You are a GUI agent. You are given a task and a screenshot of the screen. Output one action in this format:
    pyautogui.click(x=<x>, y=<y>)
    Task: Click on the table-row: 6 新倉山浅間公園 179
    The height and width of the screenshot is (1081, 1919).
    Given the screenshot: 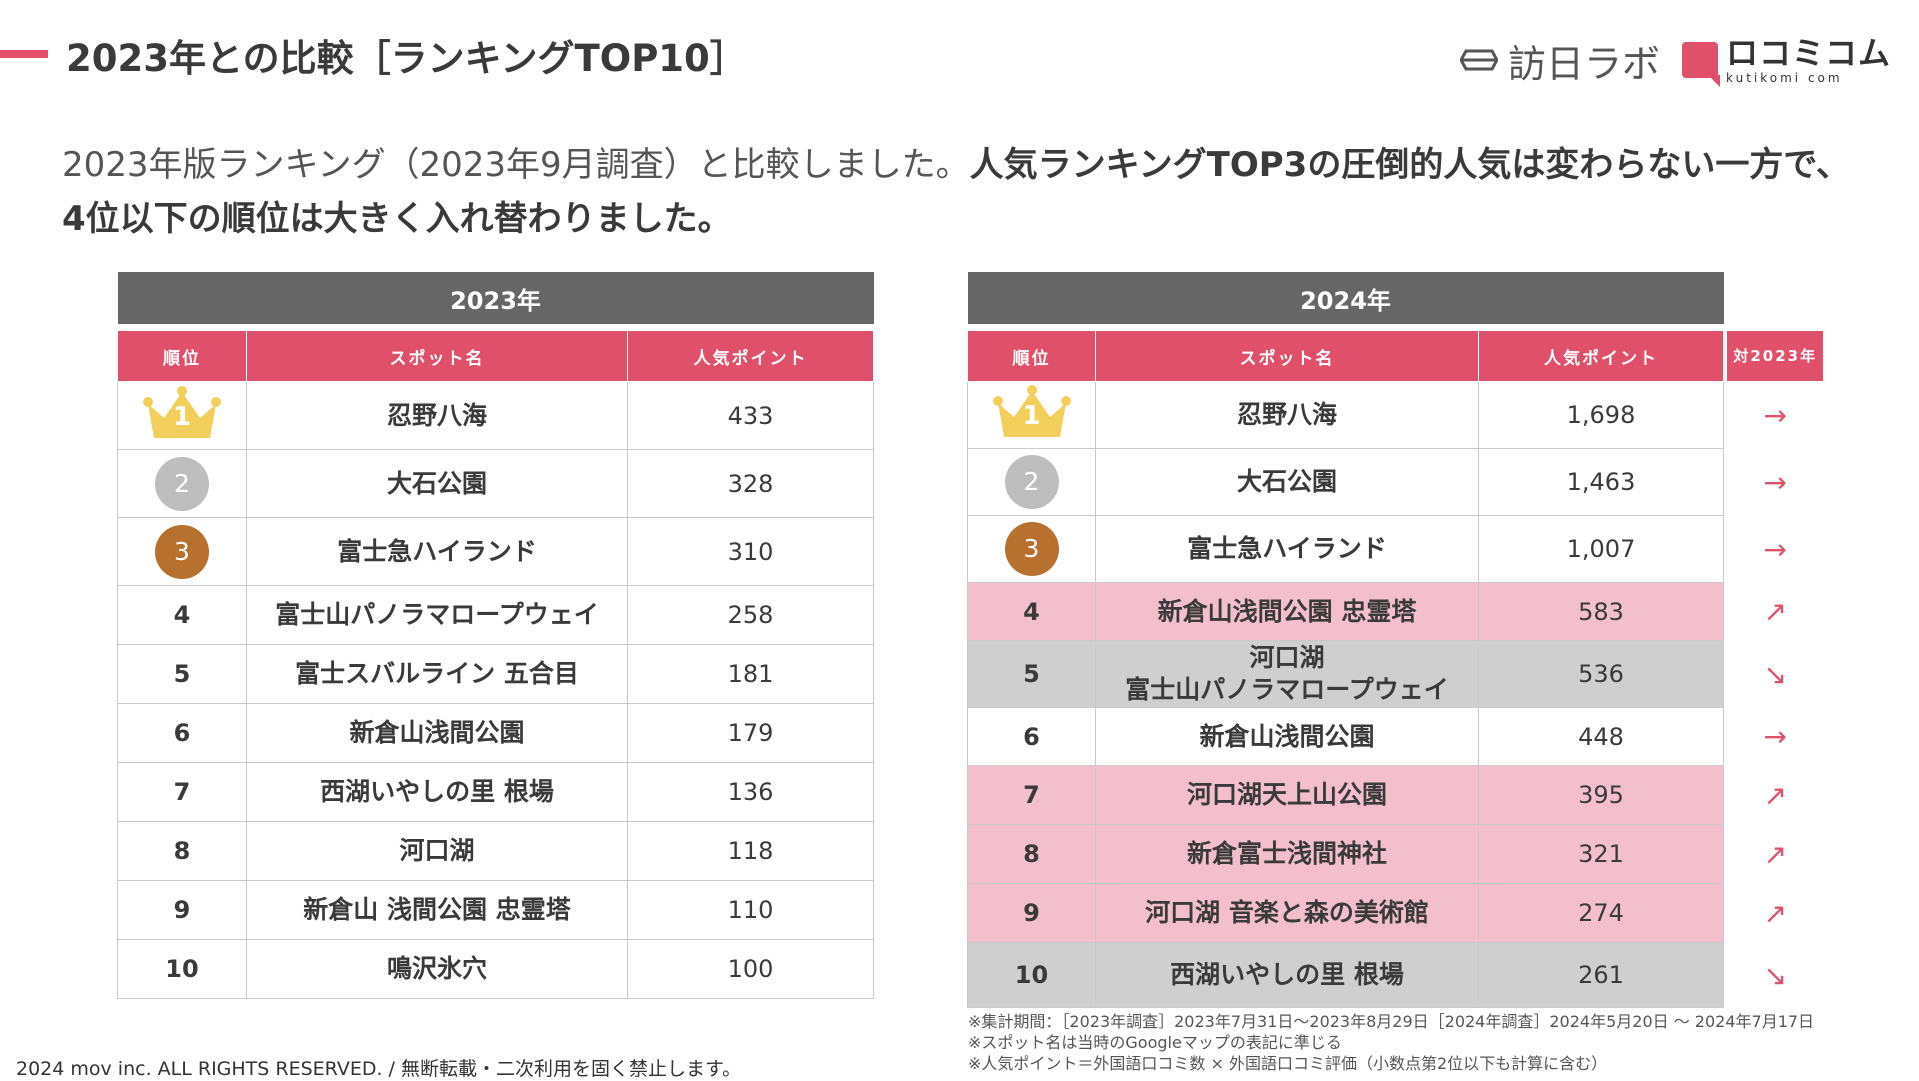 What is the action you would take?
    pyautogui.click(x=495, y=733)
    